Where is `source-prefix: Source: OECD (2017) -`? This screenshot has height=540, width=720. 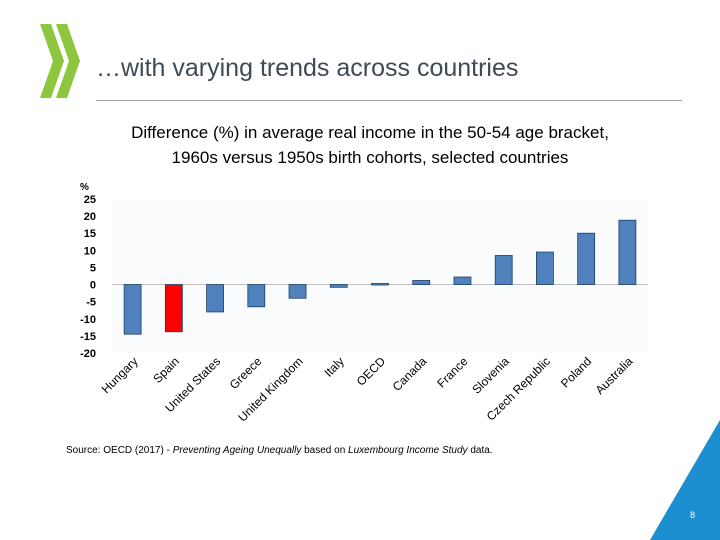 source-prefix: Source: OECD (2017) - is located at coordinates (119, 450).